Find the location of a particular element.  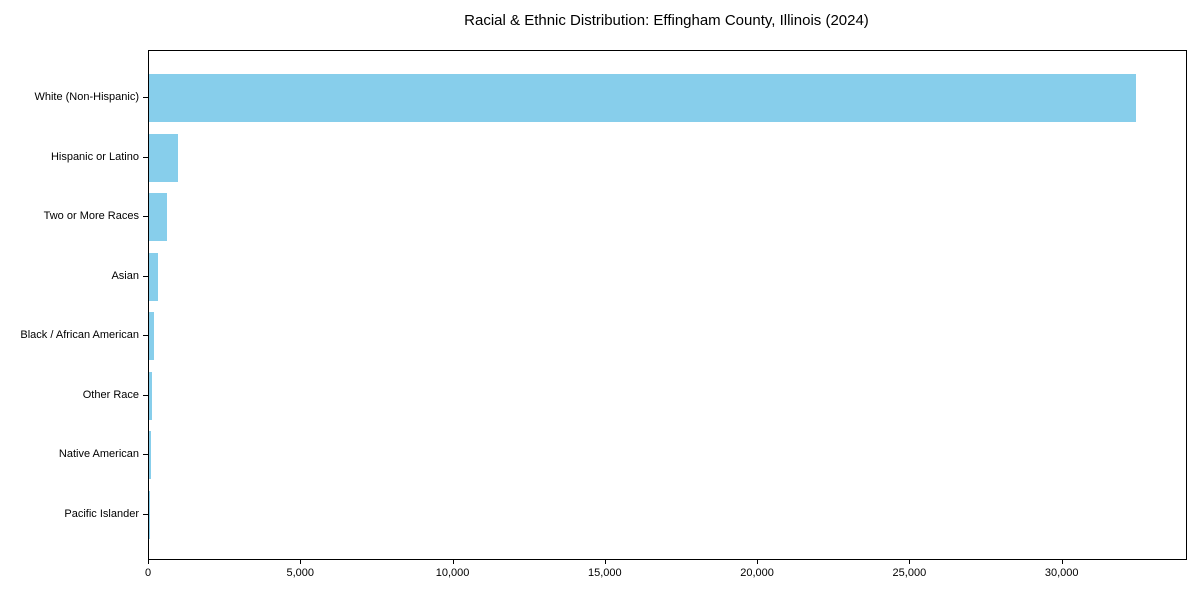

x-tick-label: 5,000 is located at coordinates (300, 573).